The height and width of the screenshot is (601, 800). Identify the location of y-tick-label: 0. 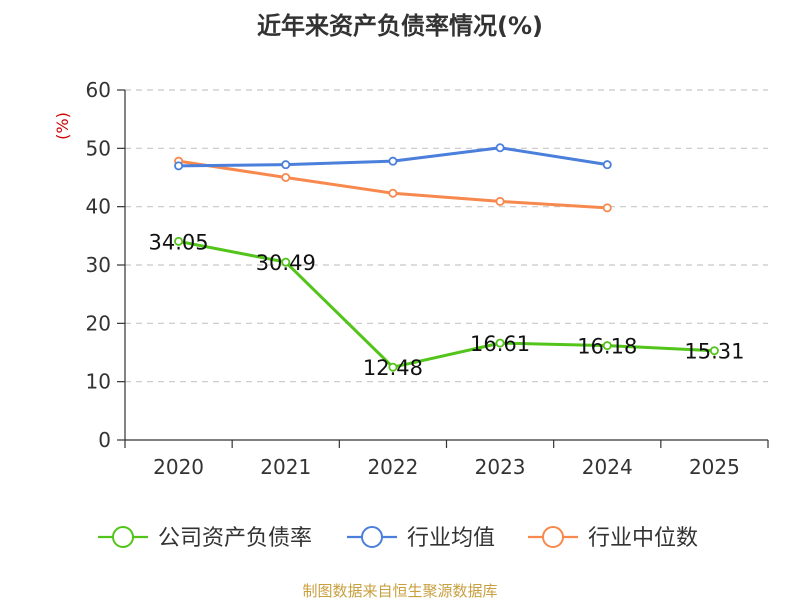
(104, 440).